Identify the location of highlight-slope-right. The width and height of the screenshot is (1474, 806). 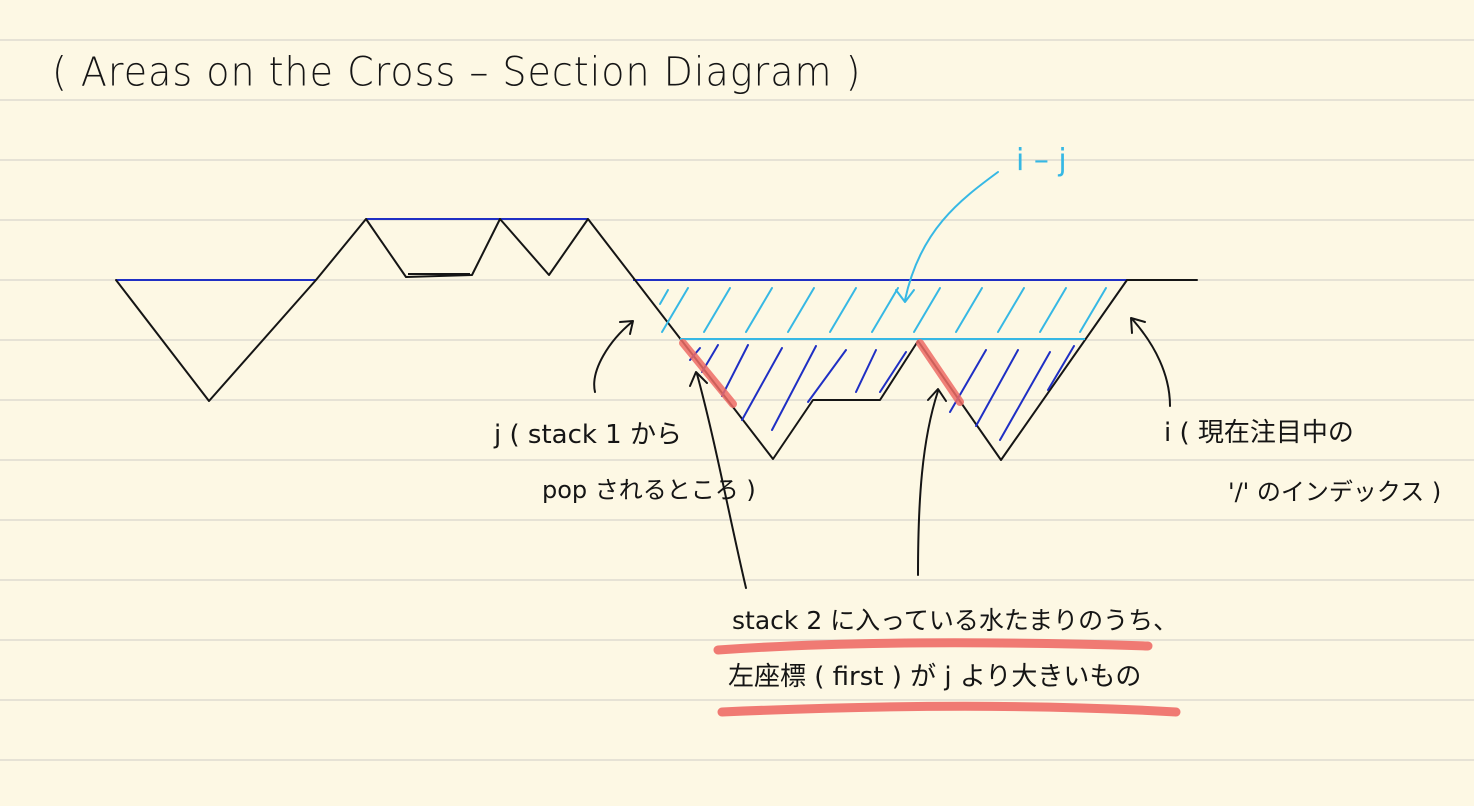
(940, 372).